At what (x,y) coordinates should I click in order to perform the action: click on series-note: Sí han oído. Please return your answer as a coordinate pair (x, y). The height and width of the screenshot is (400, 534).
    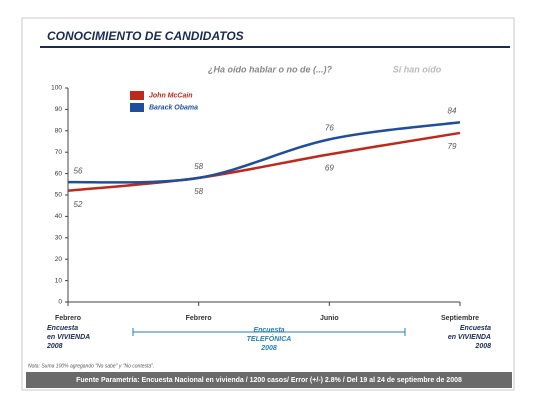
    Looking at the image, I should click on (417, 69).